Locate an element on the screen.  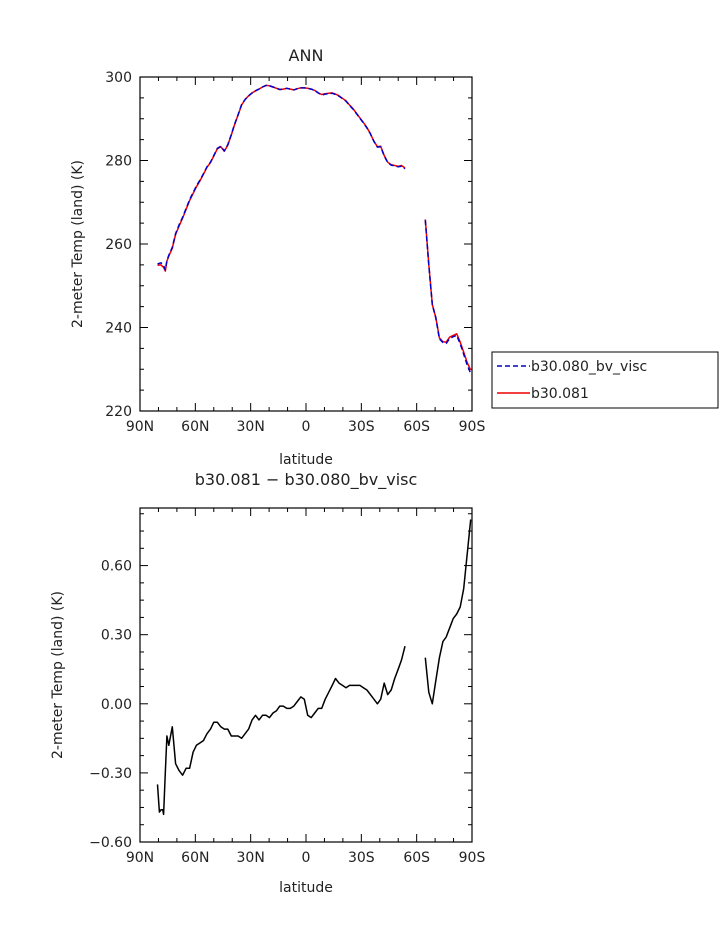
legend-label-b30-080-bv-visc: b30.080_bv_visc is located at coordinates (589, 367).